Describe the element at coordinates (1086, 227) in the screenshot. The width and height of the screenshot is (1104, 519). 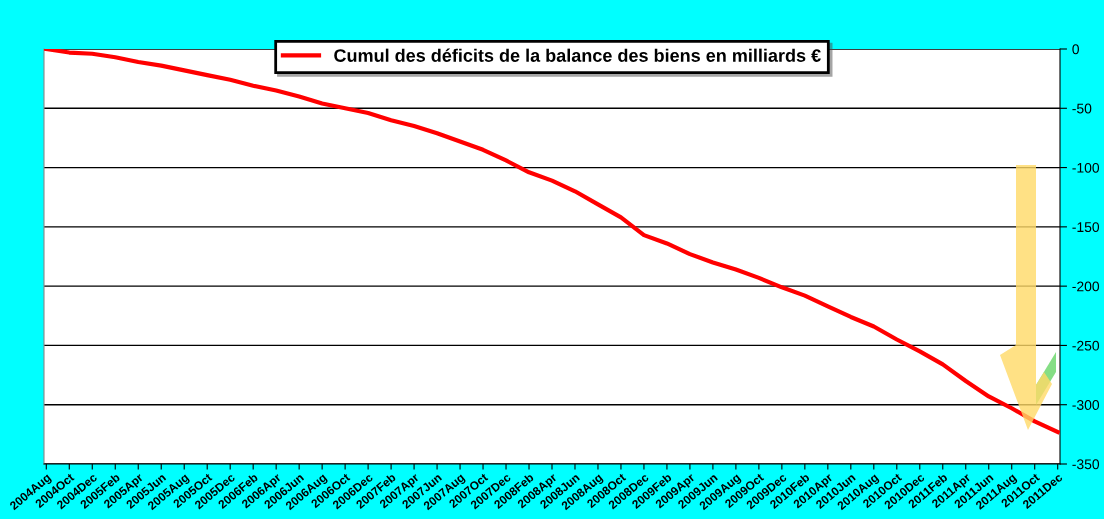
I see `y-tick-label: -150` at that location.